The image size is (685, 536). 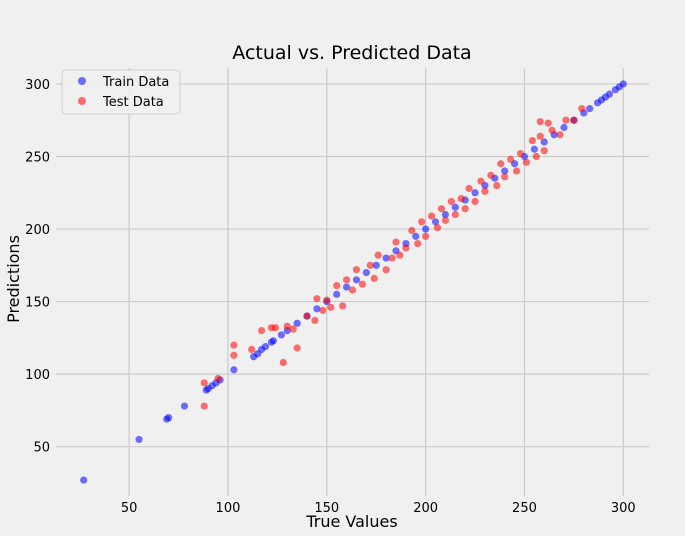 What do you see at coordinates (135, 82) in the screenshot?
I see `legend-label-train: Train Data` at bounding box center [135, 82].